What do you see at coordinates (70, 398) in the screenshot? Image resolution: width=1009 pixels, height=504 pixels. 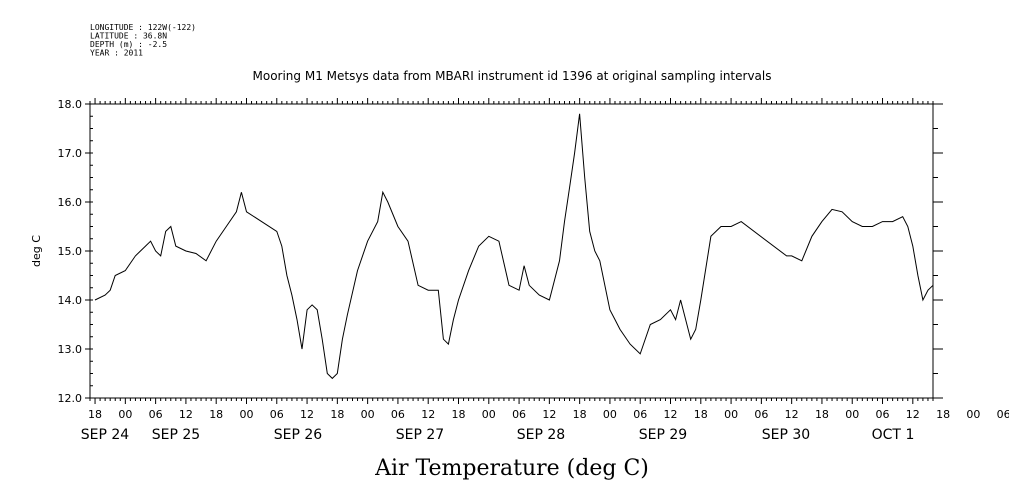 I see `y-tick-label: 12.0` at bounding box center [70, 398].